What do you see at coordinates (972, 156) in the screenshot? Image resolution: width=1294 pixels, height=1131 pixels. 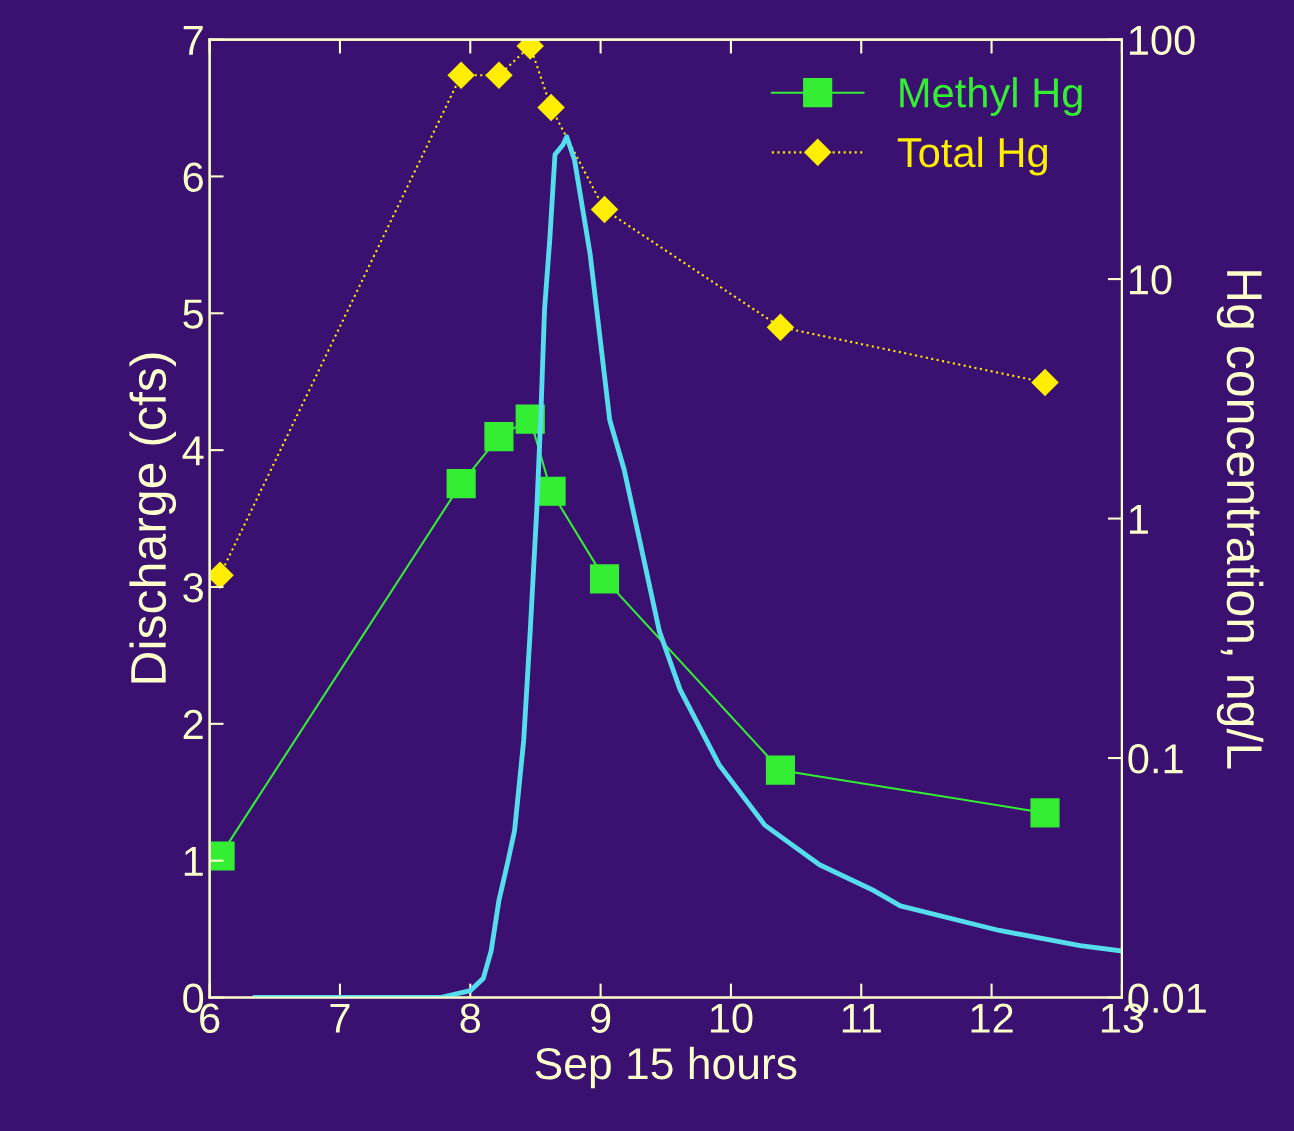 I see `legend-label: Total Hg` at bounding box center [972, 156].